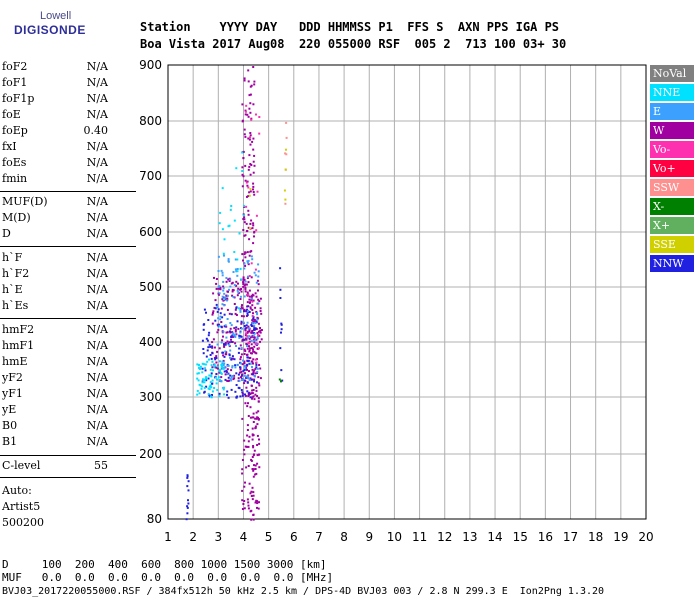 The image size is (700, 600). Describe the element at coordinates (55, 467) in the screenshot. I see `clevel-row: C-level 55` at that location.